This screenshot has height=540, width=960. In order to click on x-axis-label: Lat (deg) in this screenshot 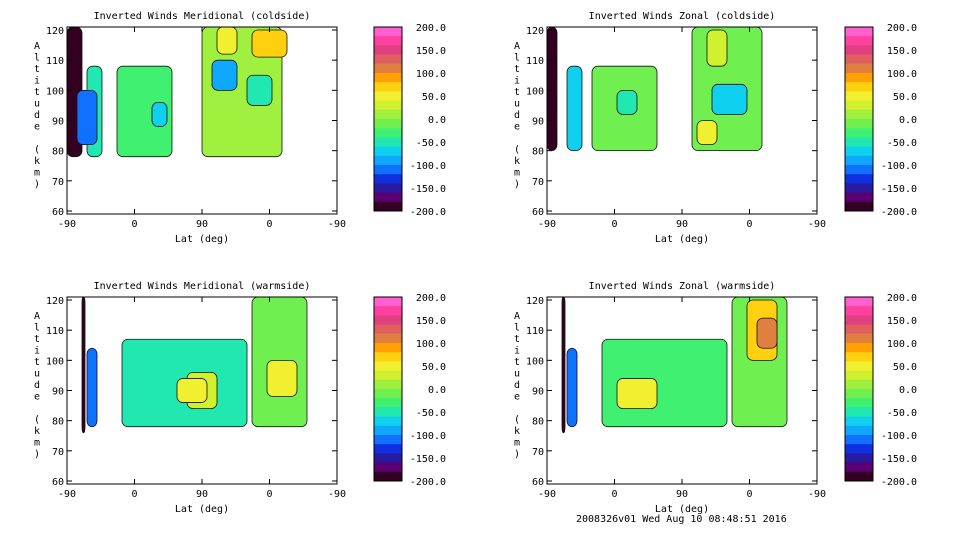, I will do `click(202, 239)`.